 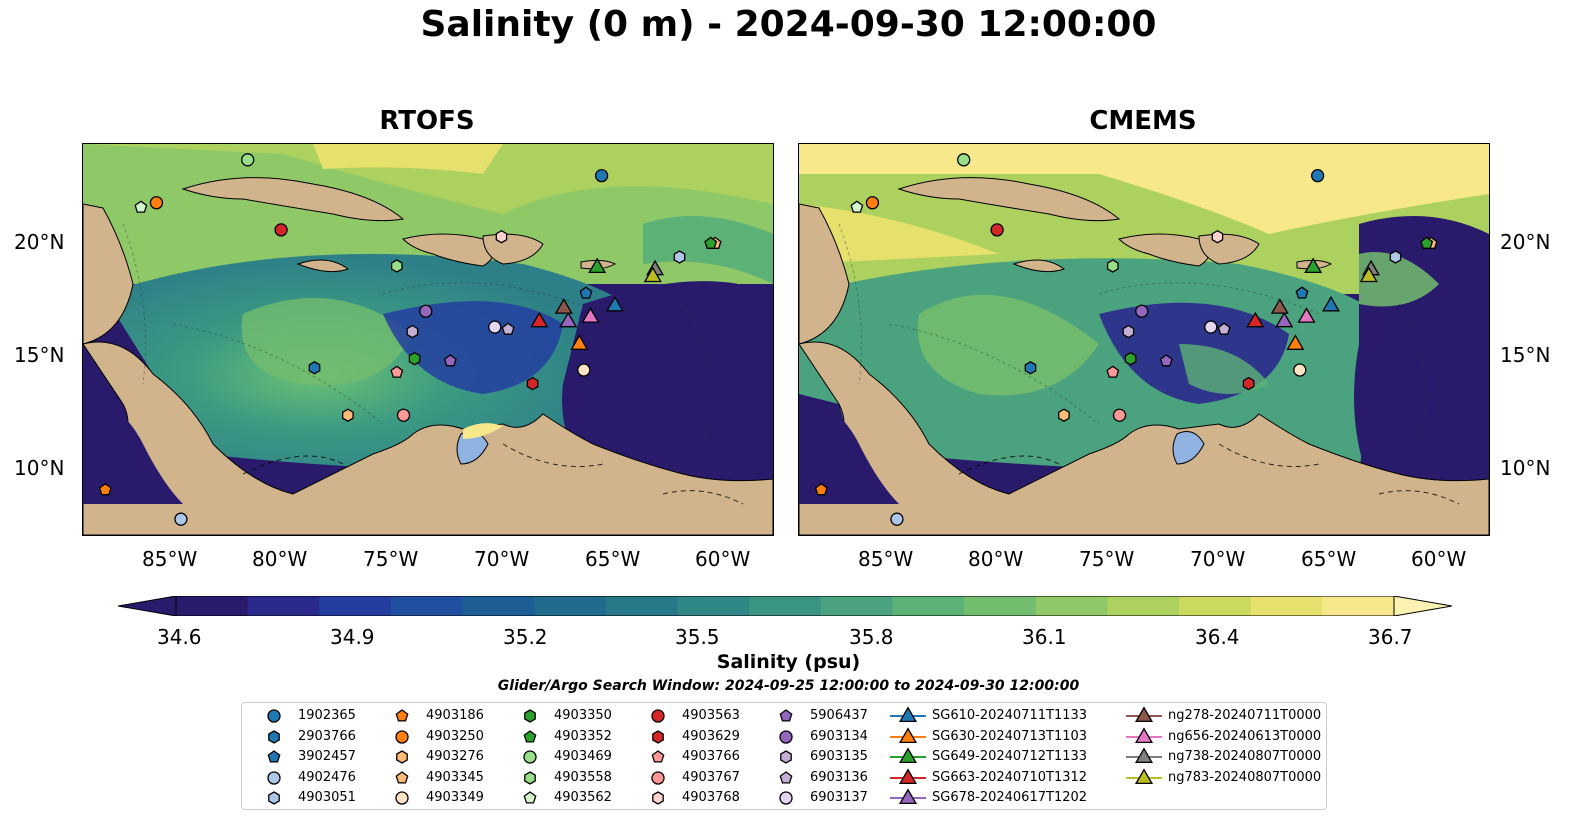 I want to click on lon-label-60w-rtofs: 60°W, so click(x=723, y=559).